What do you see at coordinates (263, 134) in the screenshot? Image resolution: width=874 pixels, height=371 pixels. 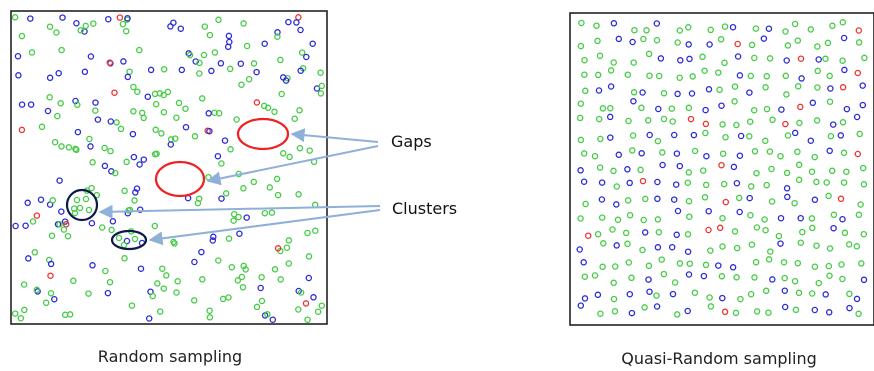 I see `gap-ellipse-upper` at bounding box center [263, 134].